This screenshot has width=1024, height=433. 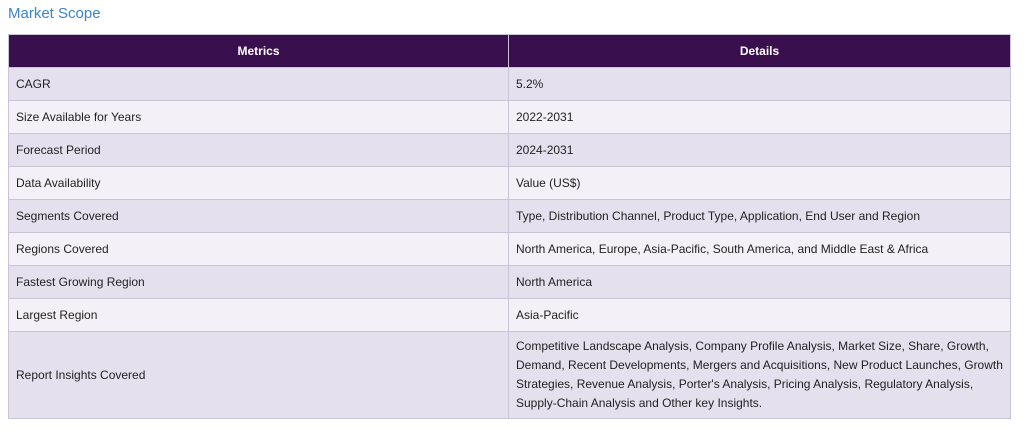 I want to click on metric-cell: Data Availability, so click(x=258, y=183).